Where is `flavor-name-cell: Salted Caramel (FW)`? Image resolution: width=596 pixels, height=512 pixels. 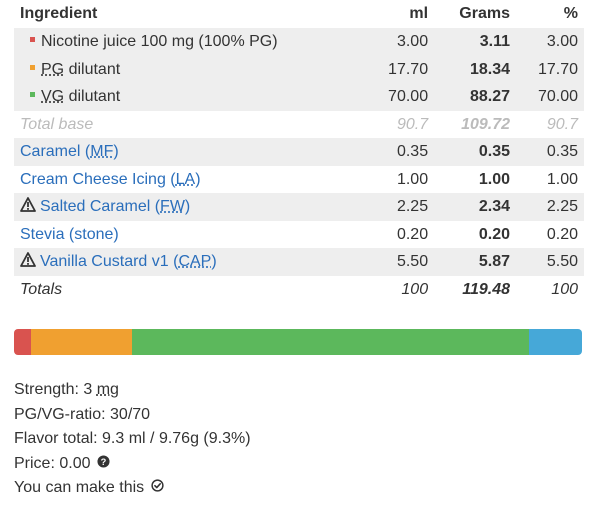
flavor-name-cell: Salted Caramel (FW) is located at coordinates (190, 207).